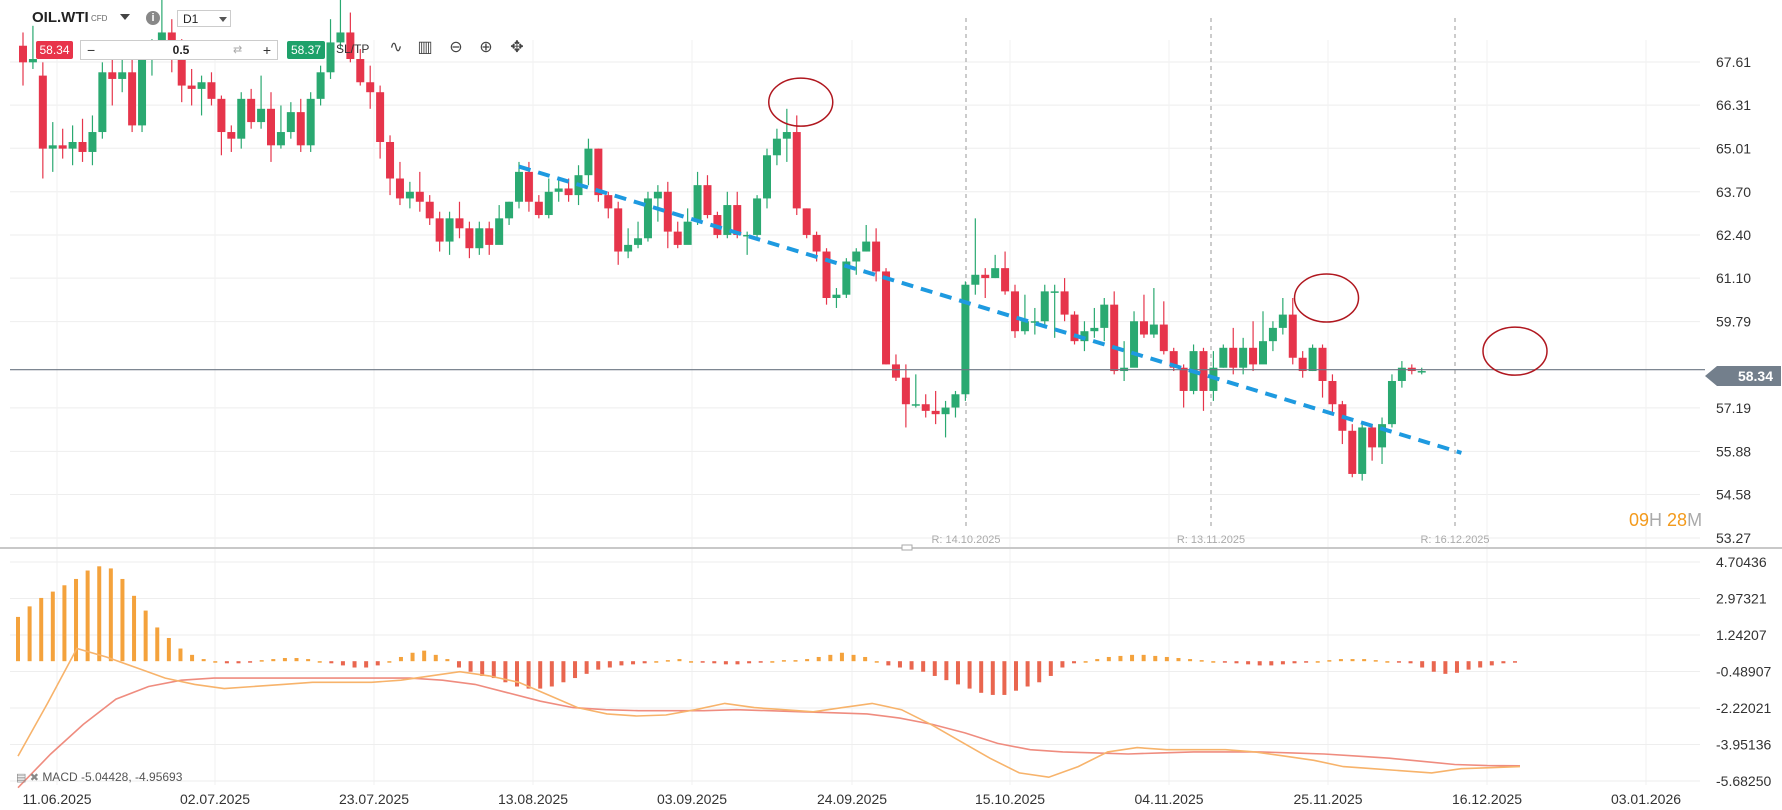 Image resolution: width=1782 pixels, height=810 pixels. What do you see at coordinates (54, 50) in the screenshot?
I see `sell-button: 58.34` at bounding box center [54, 50].